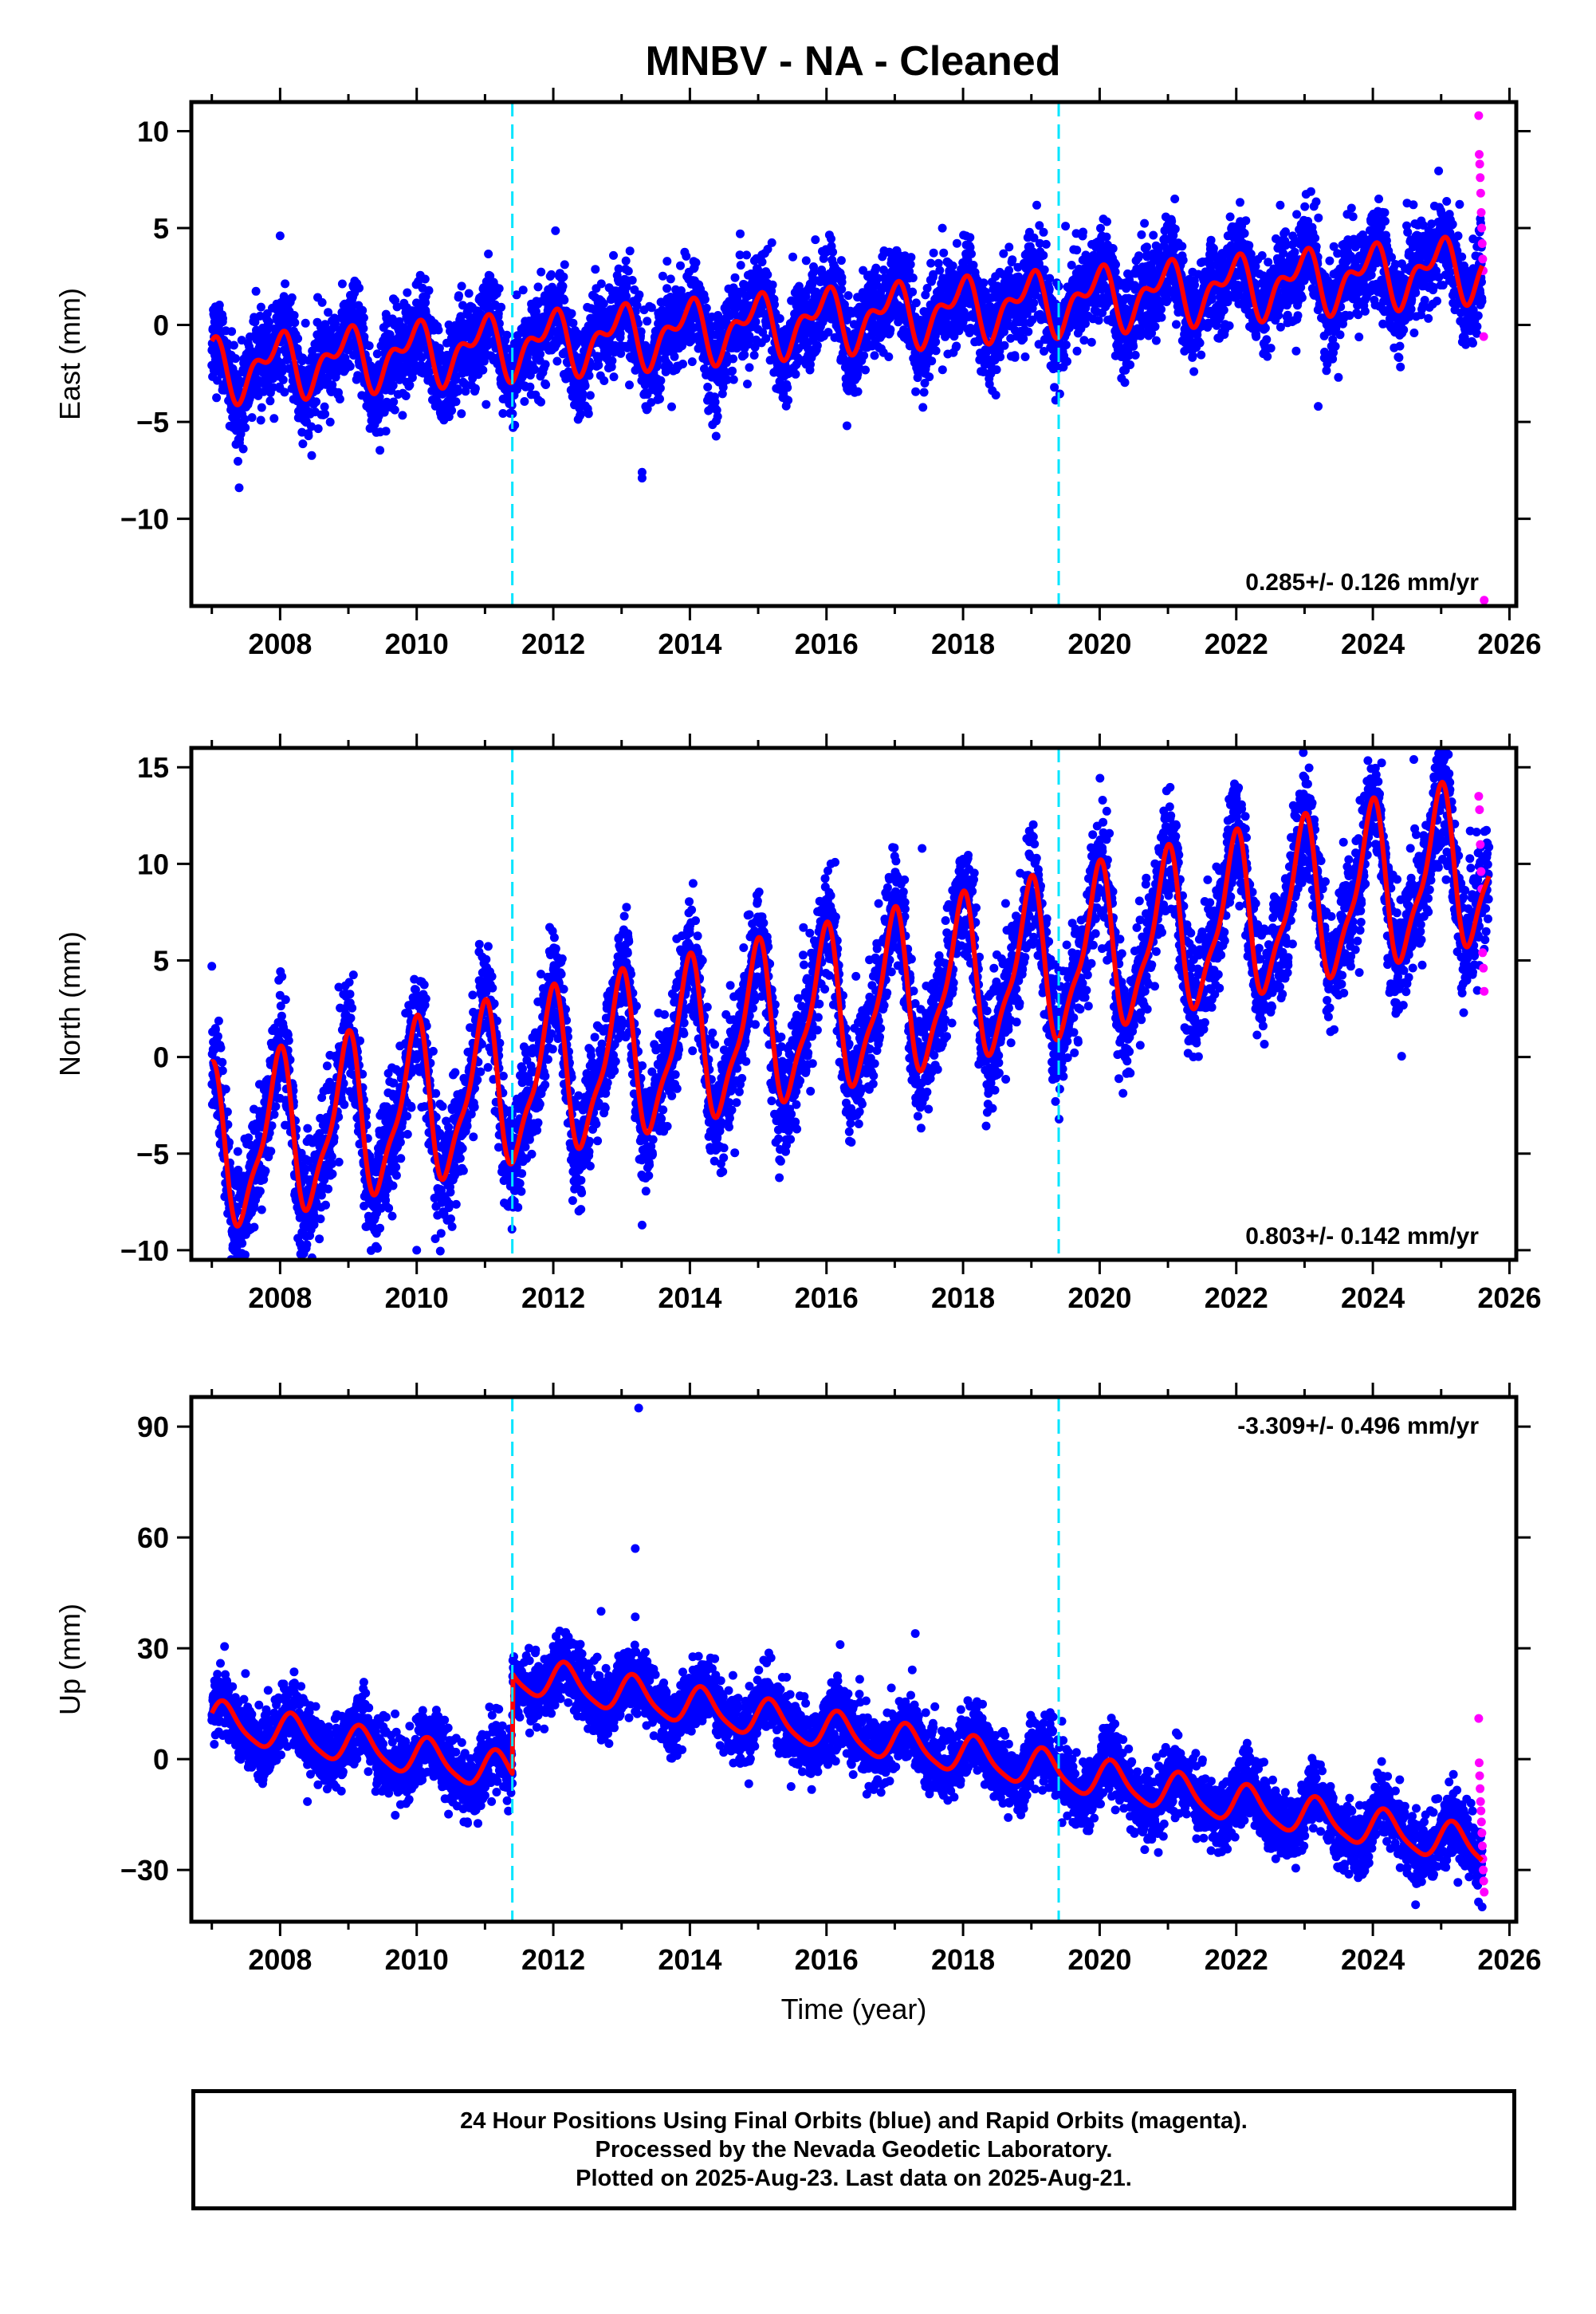 This screenshot has width=1596, height=2314. Describe the element at coordinates (847, 330) in the screenshot. I see `final-orbit-points` at that location.